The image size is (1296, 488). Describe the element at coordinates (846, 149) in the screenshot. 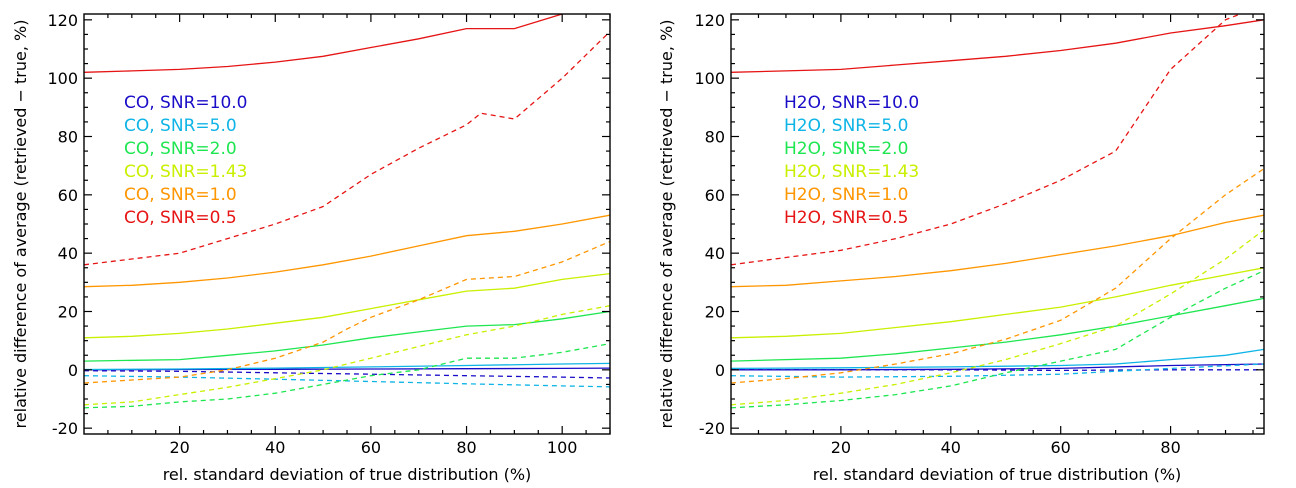

I see `legend-entry: H2O, SNR=2.0` at that location.